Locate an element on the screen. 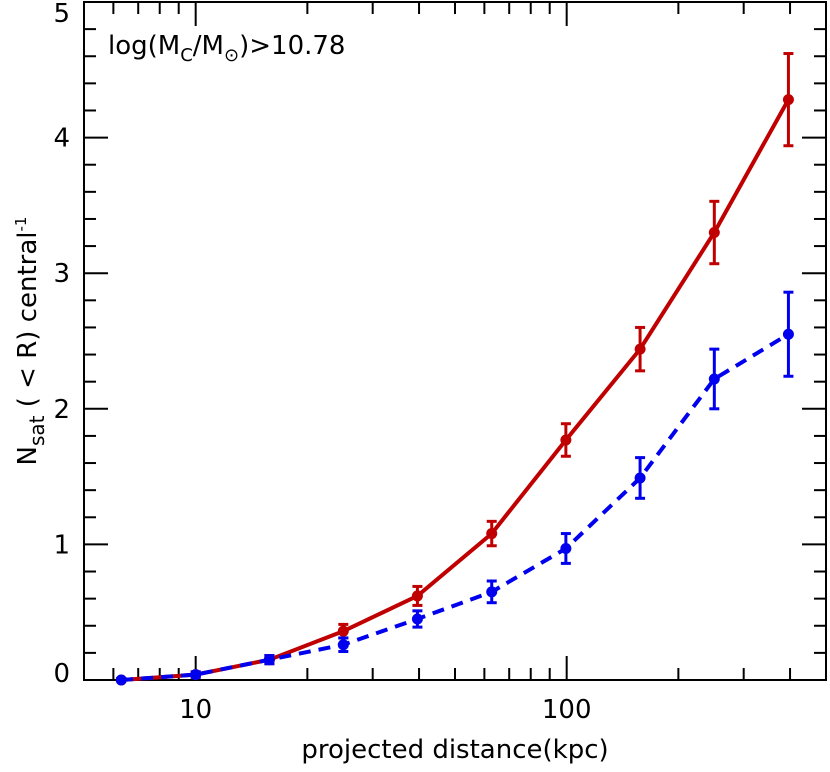 The image size is (830, 772). y-axis-title-main: N is located at coordinates (28, 455).